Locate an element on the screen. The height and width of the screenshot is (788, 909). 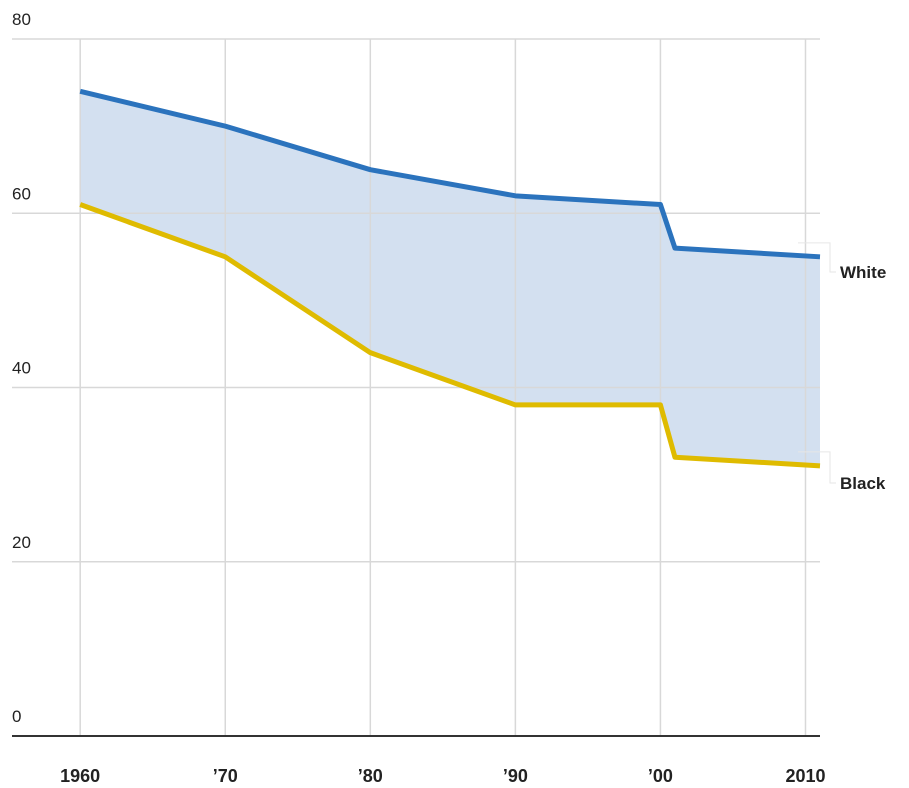
x-tick-label: ’90 is located at coordinates (515, 776).